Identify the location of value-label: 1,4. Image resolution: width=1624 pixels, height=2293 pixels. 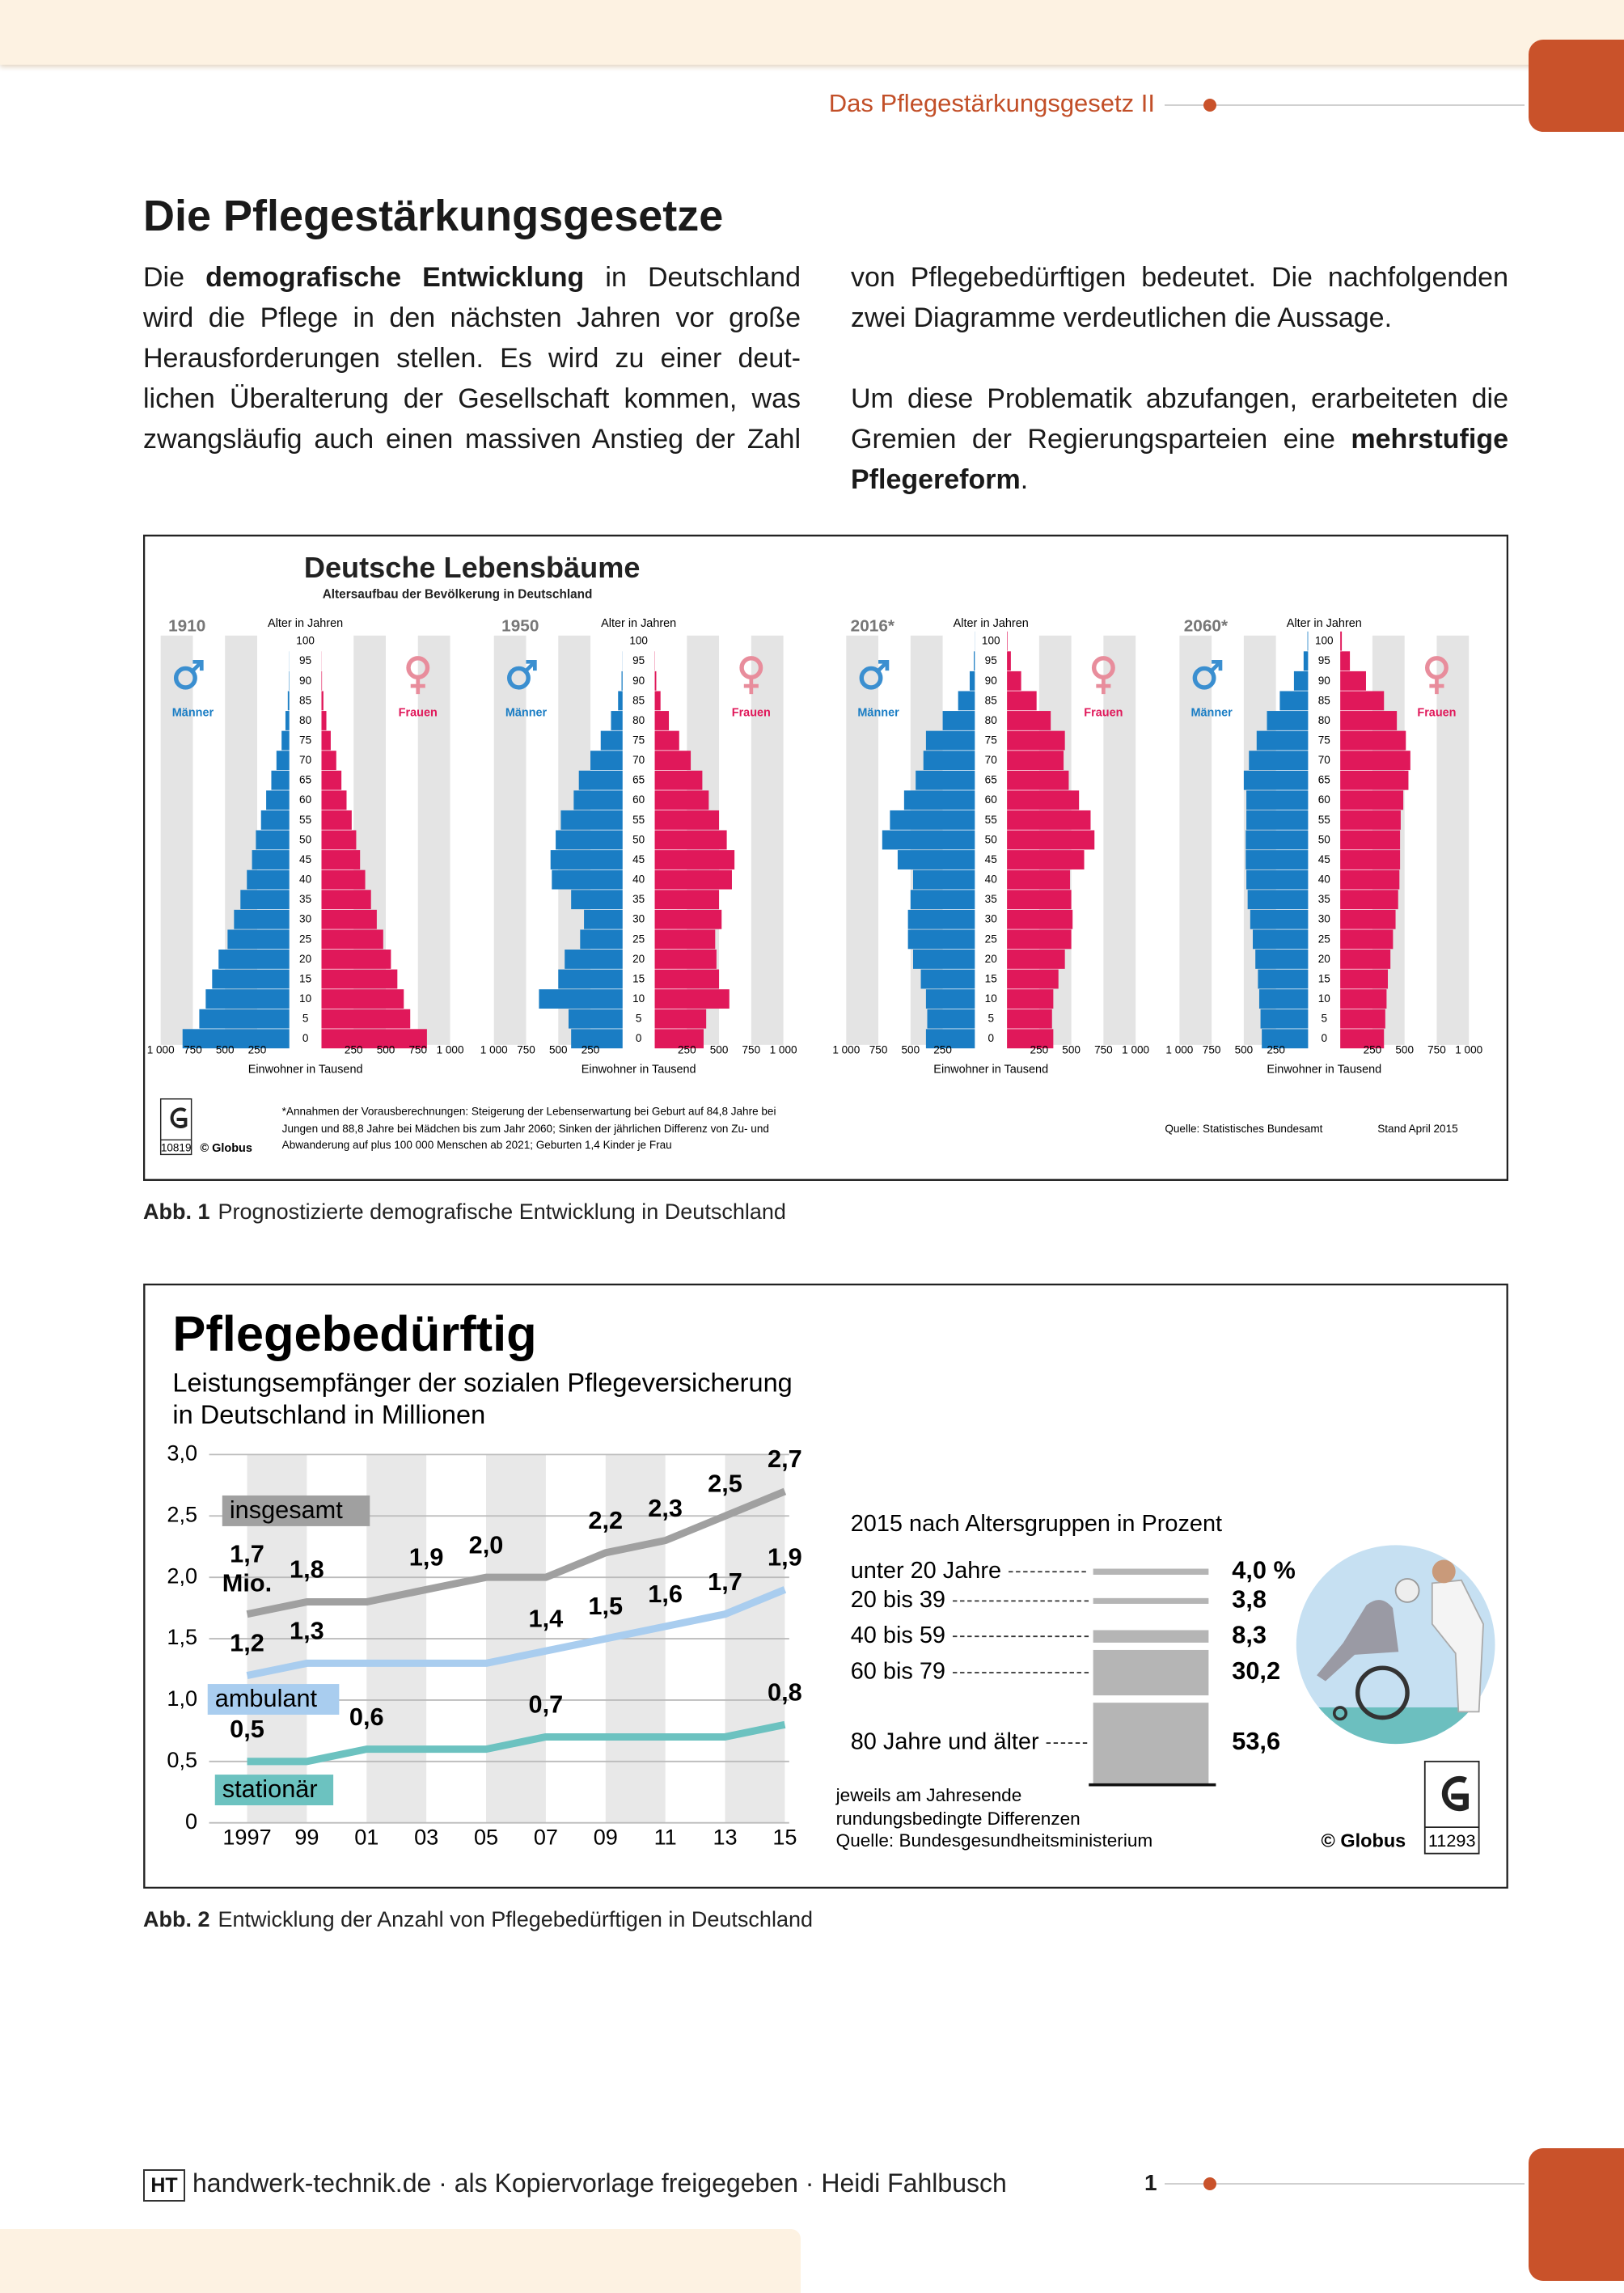
(546, 1618).